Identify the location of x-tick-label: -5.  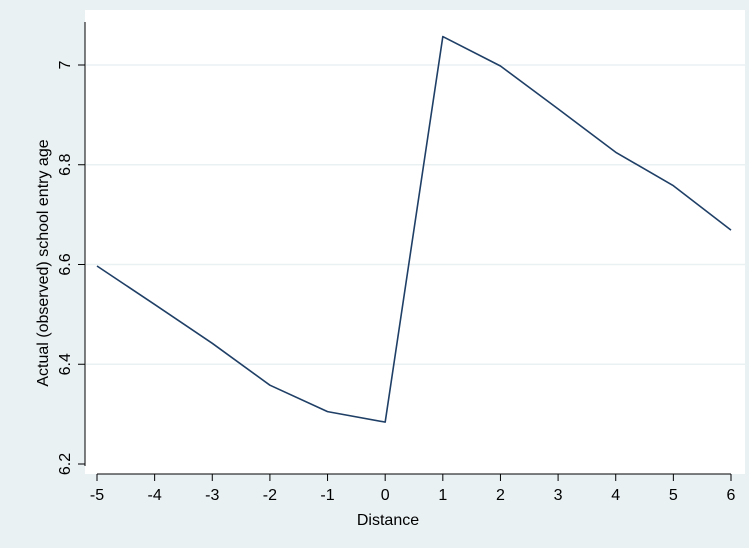
(97, 495).